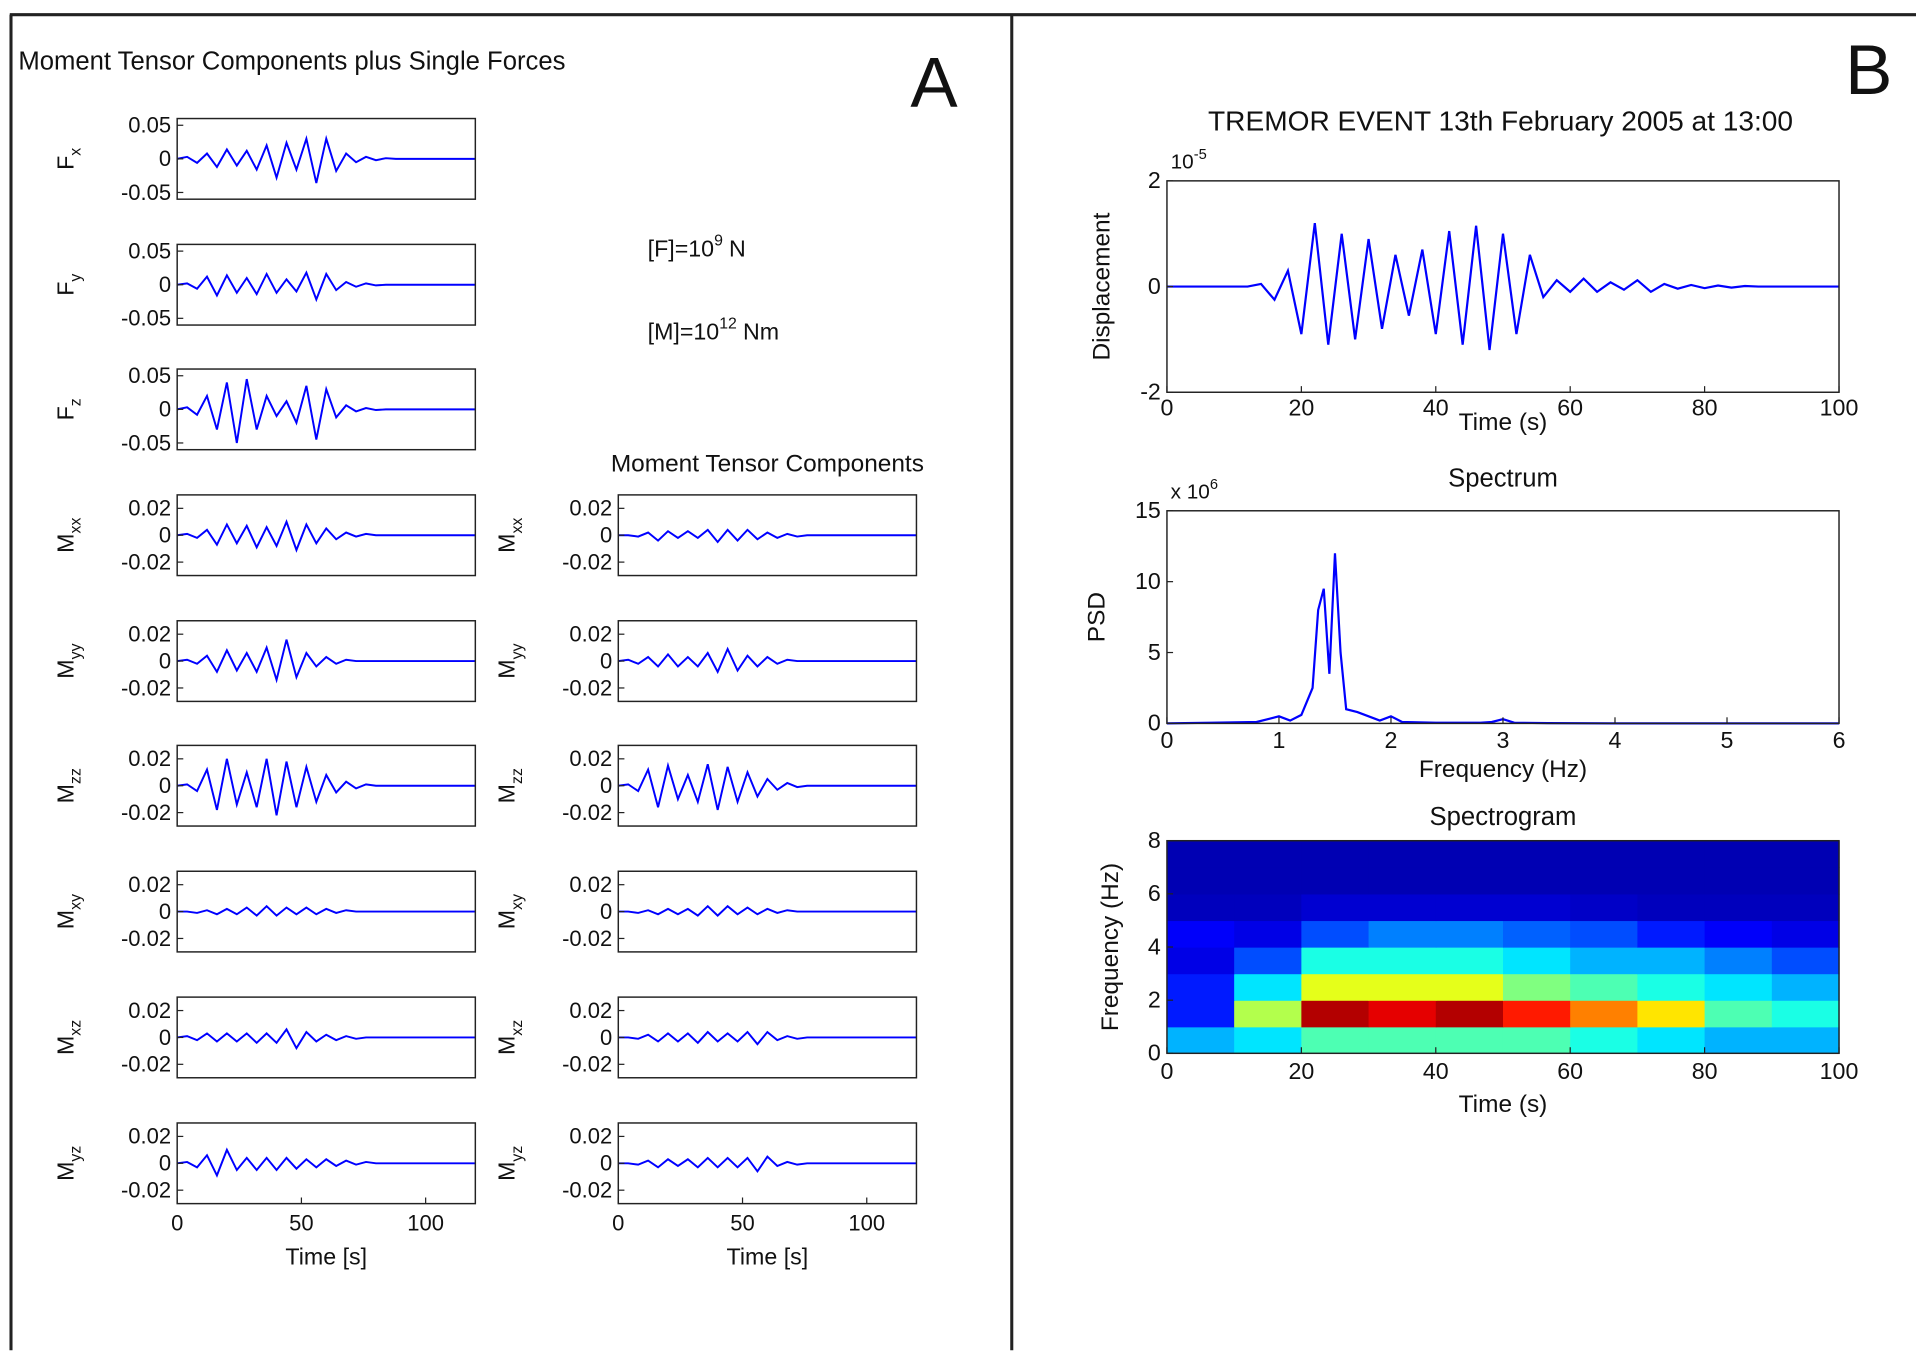  What do you see at coordinates (1503, 817) in the screenshot?
I see `chart-title: Spectrogram` at bounding box center [1503, 817].